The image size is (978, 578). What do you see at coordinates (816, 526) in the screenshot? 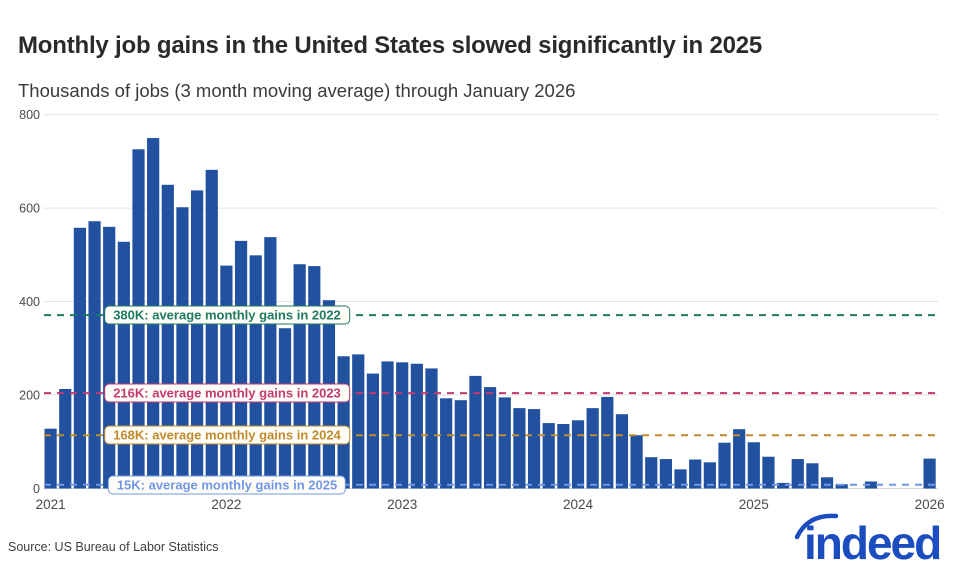
I see `logo-swoosh-icon` at bounding box center [816, 526].